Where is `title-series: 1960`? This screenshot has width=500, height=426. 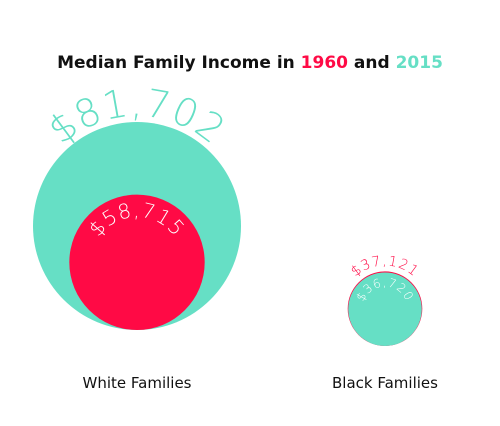 title-series: 1960 is located at coordinates (324, 63).